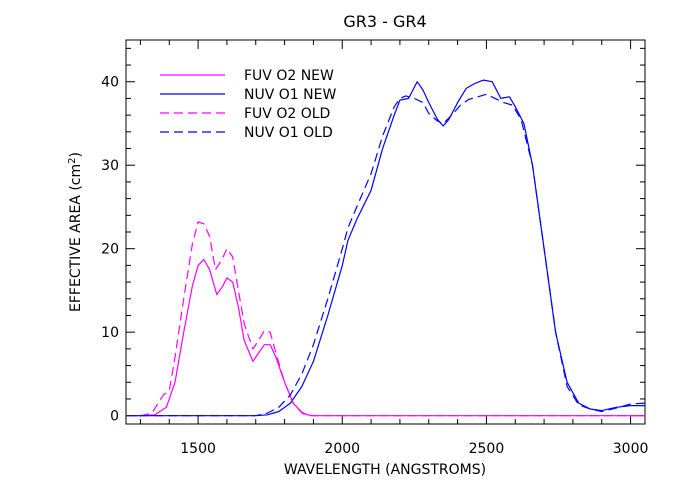  What do you see at coordinates (75, 232) in the screenshot?
I see `y-axis-label: EFFECTIVE AREA (cm2)` at bounding box center [75, 232].